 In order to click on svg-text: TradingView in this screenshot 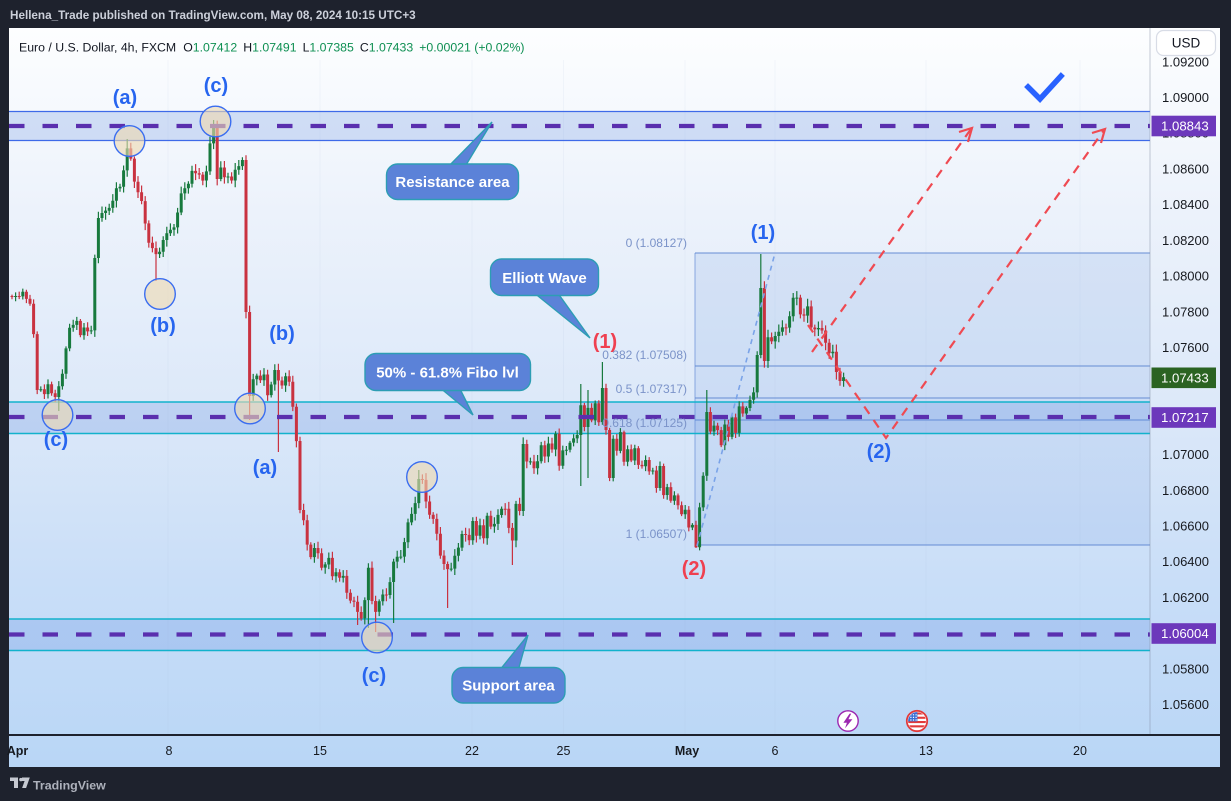, I will do `click(69, 786)`.